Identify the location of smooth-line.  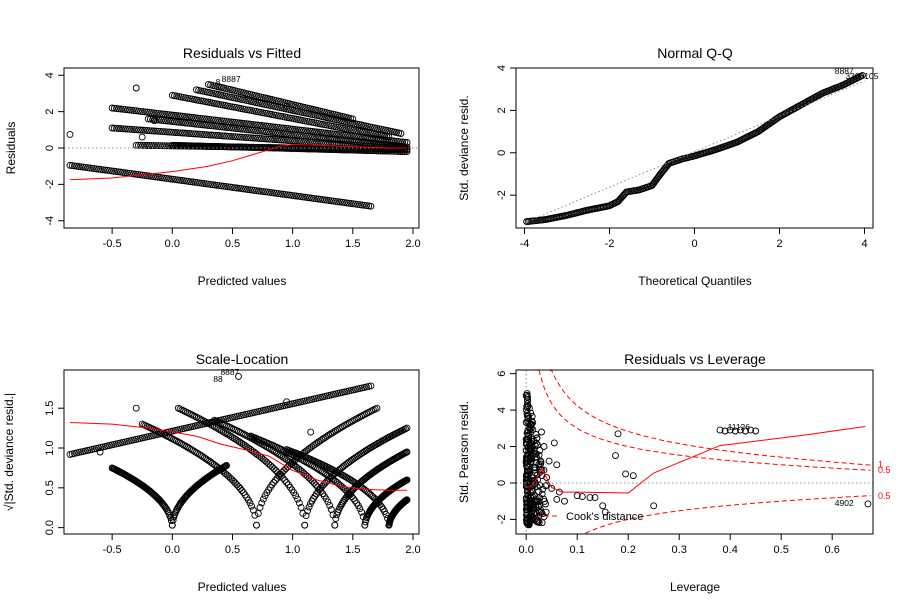
(696, 460).